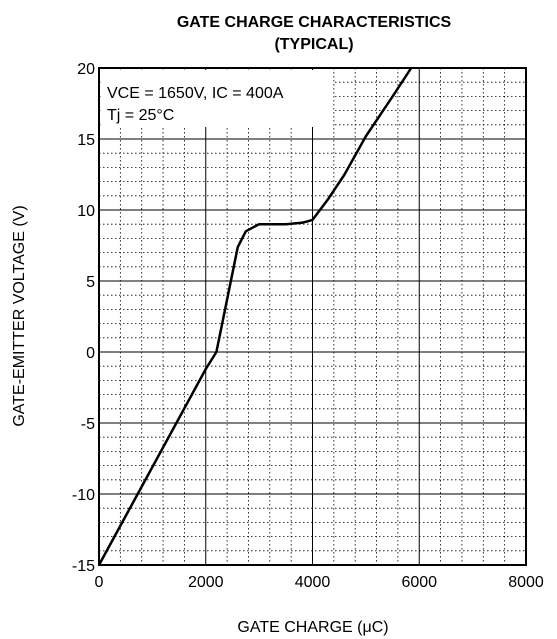 This screenshot has width=557, height=639. I want to click on y-tick-label: 20, so click(86, 69).